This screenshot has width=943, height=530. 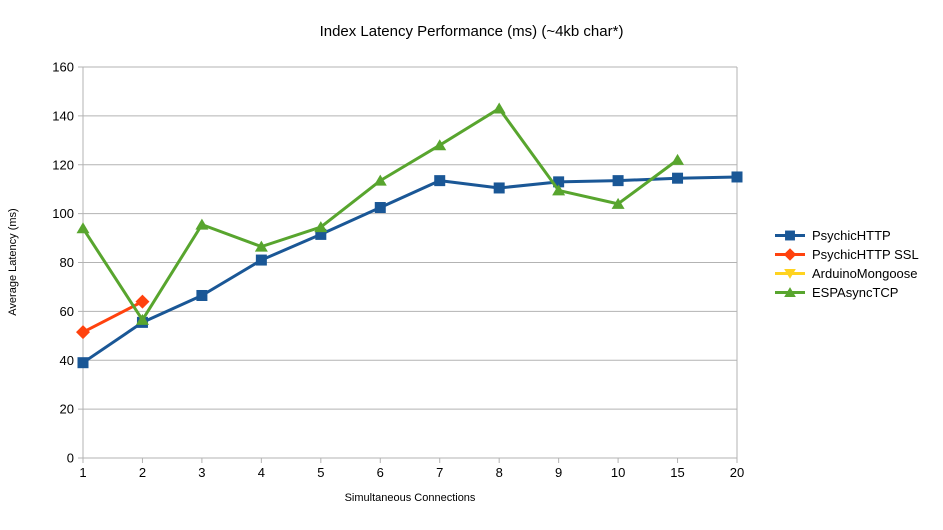 What do you see at coordinates (855, 292) in the screenshot?
I see `legend-item-label: ESPAsyncTCP` at bounding box center [855, 292].